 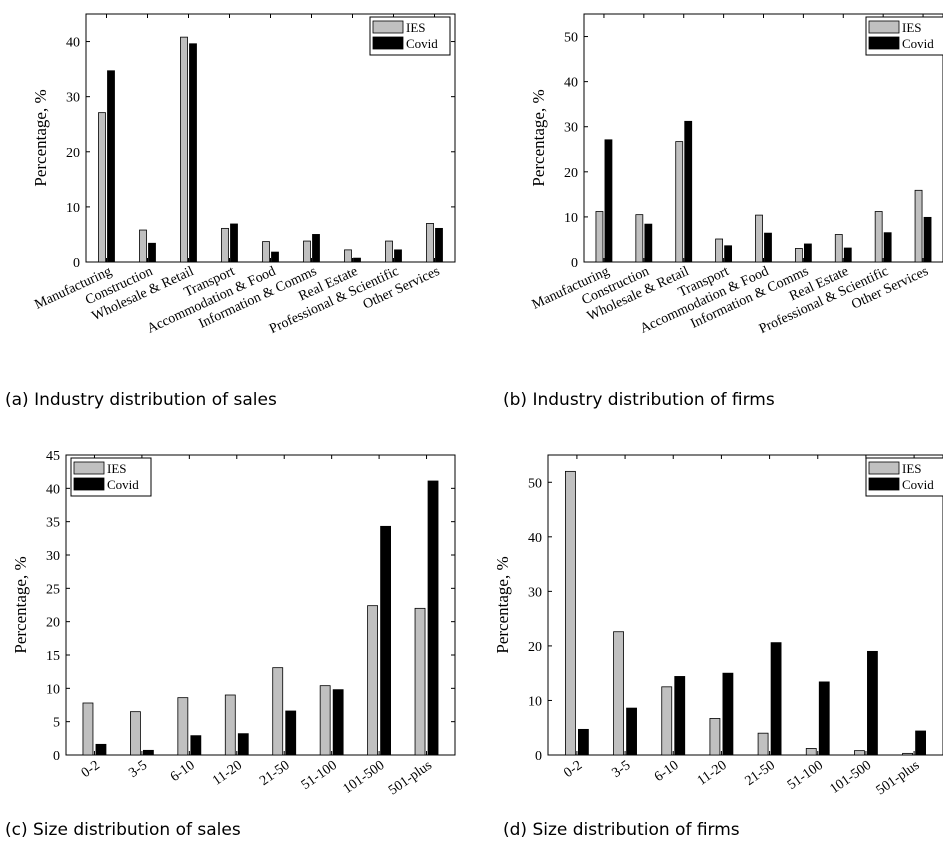 What do you see at coordinates (53, 456) in the screenshot?
I see `y-tick-label: 45` at bounding box center [53, 456].